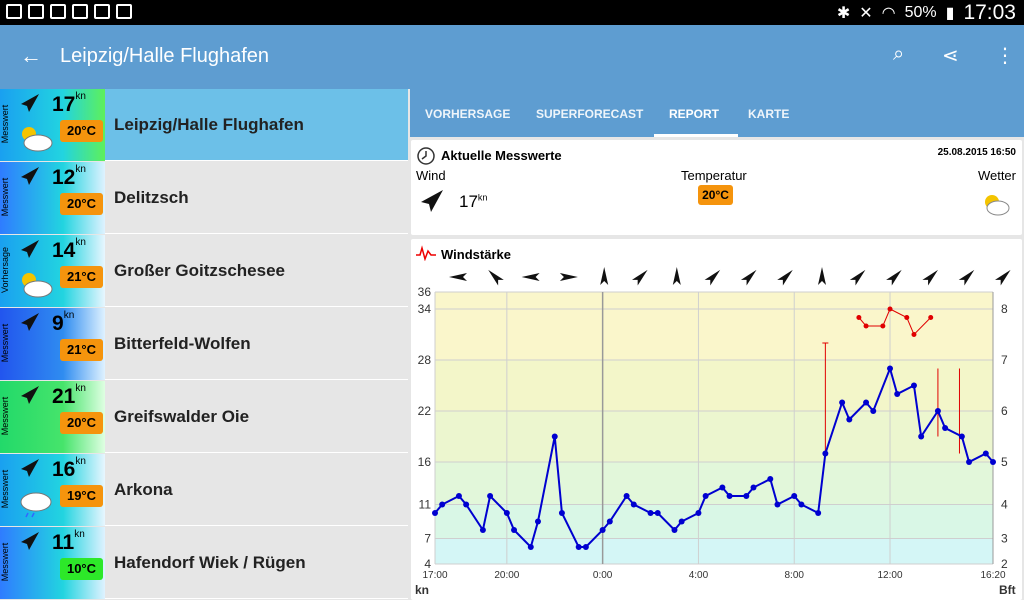  Describe the element at coordinates (204, 271) in the screenshot. I see `station-item: Vorhersage 14kn 21°C Großer Goitzschesee` at that location.